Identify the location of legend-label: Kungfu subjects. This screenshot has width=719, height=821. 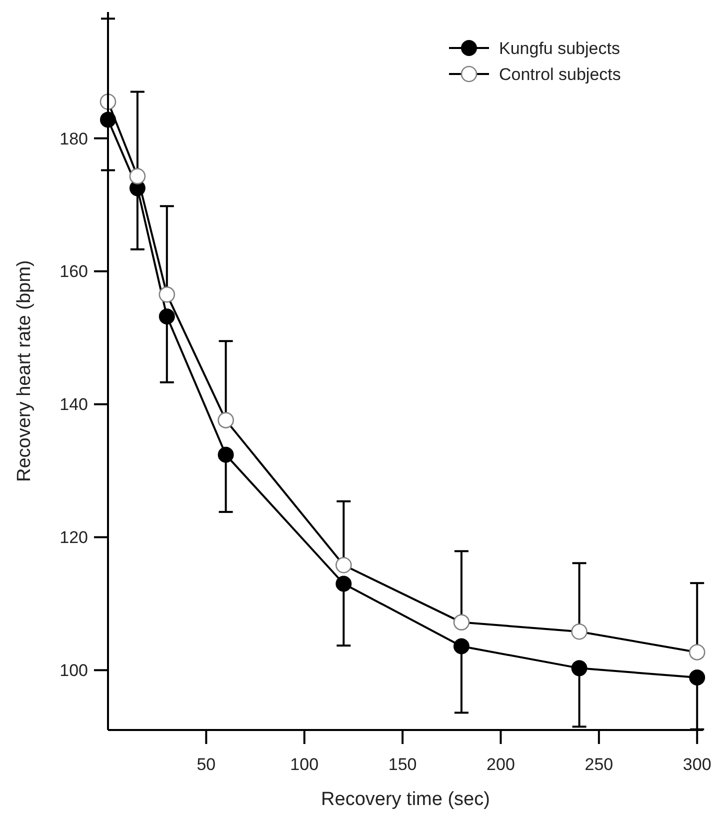
(559, 48).